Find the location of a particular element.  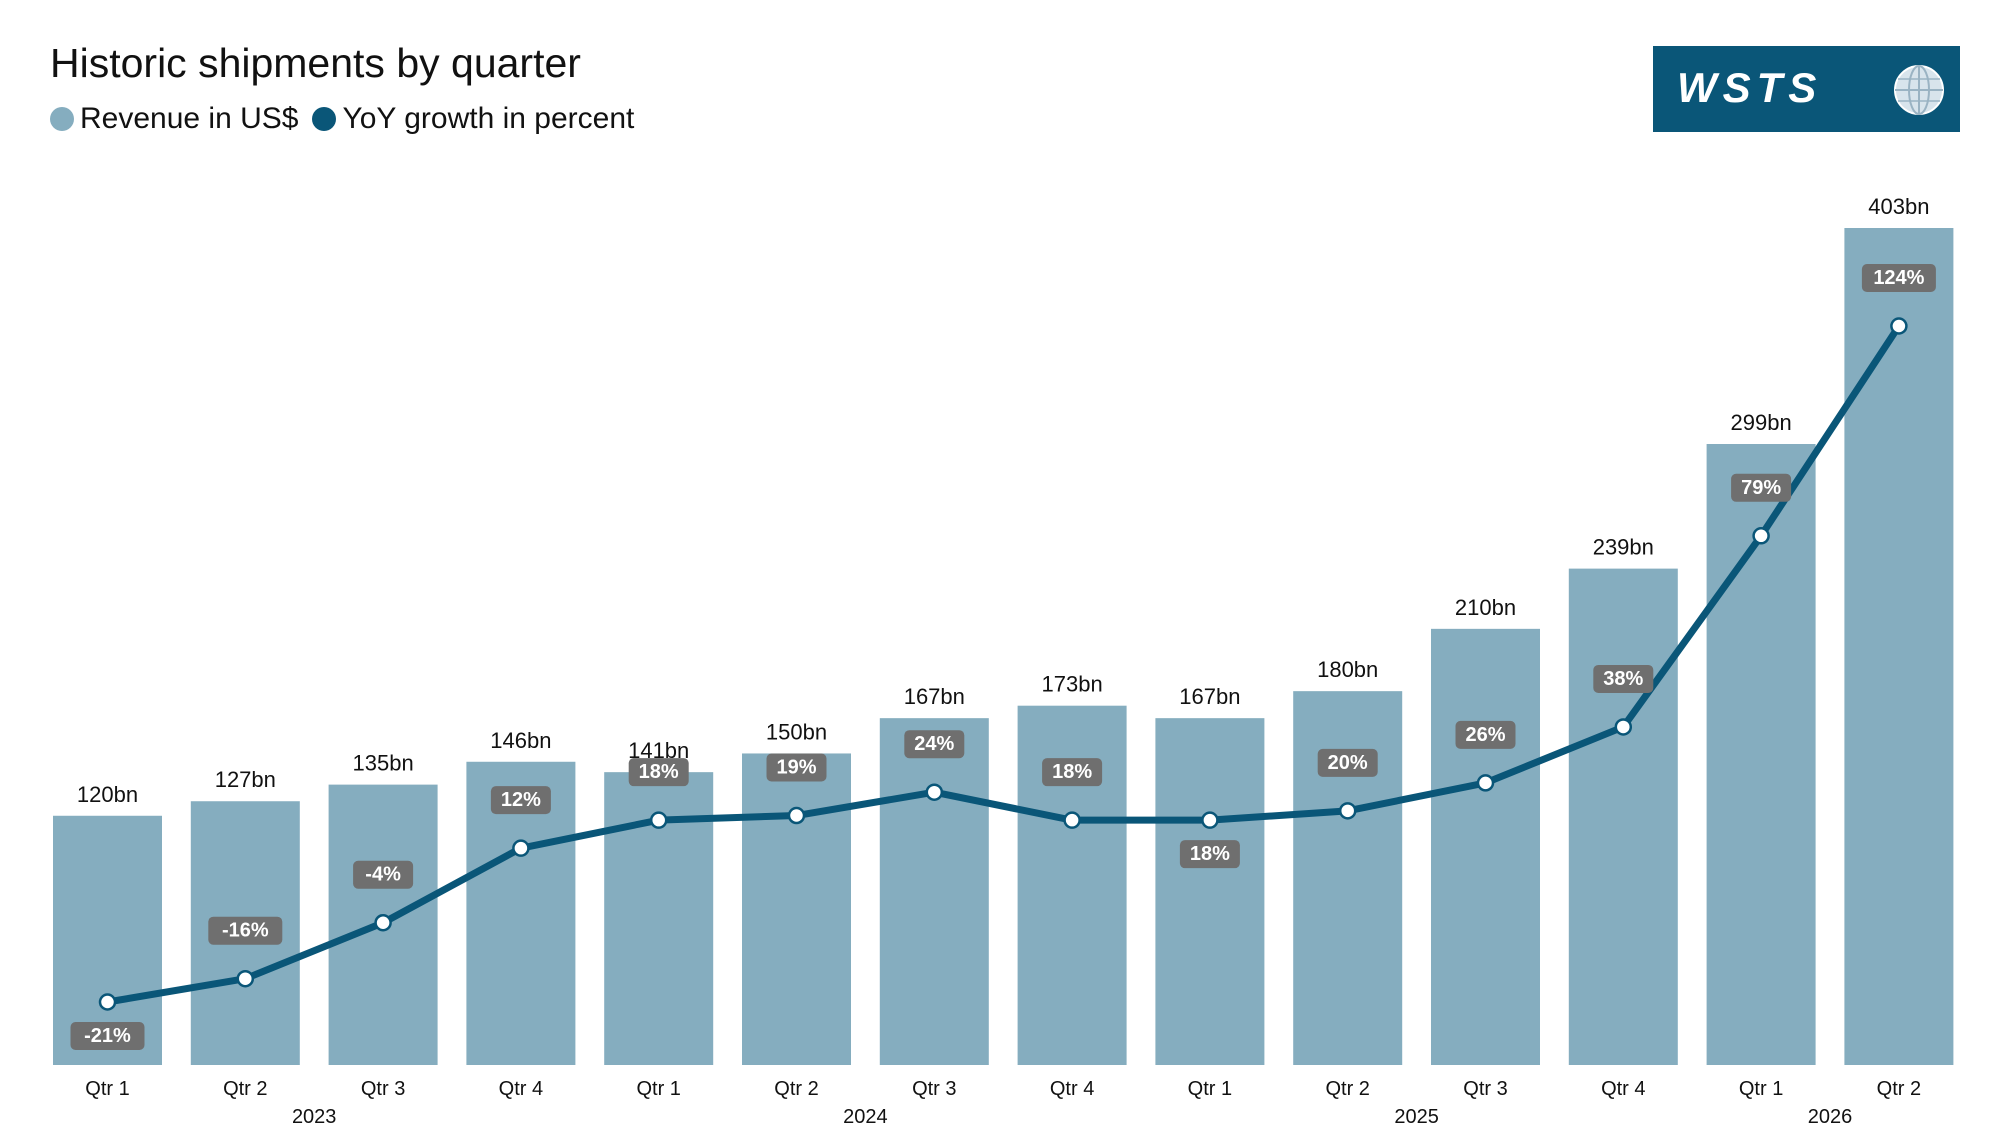

x-tick-label-4: Qtr 1 is located at coordinates (658, 1089).